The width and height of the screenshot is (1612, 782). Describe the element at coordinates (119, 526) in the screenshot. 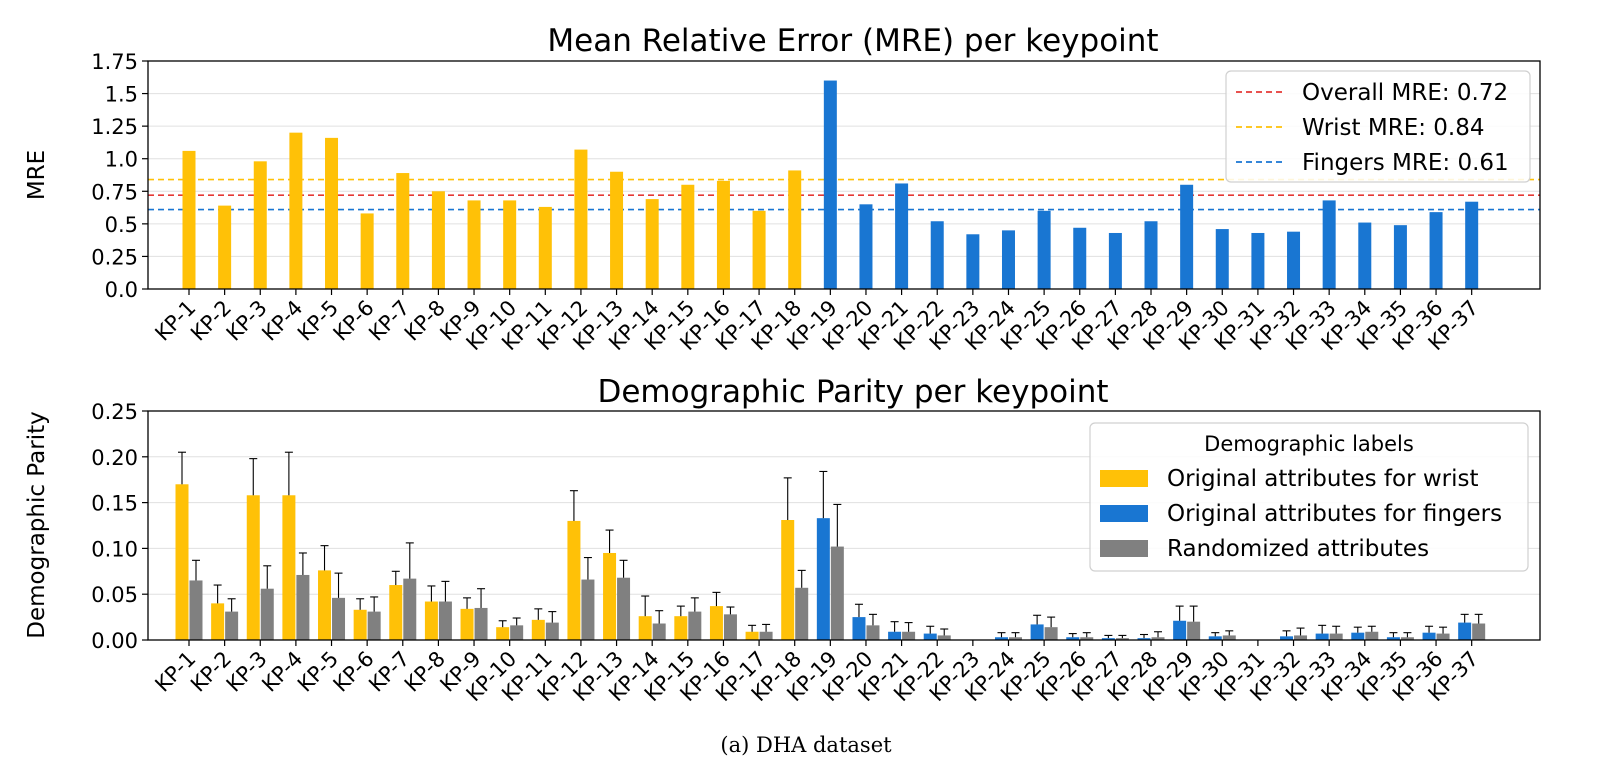

I see `parity-y-ticks: 0.00 0.05 0.10 0.15 0.20 0.25` at that location.